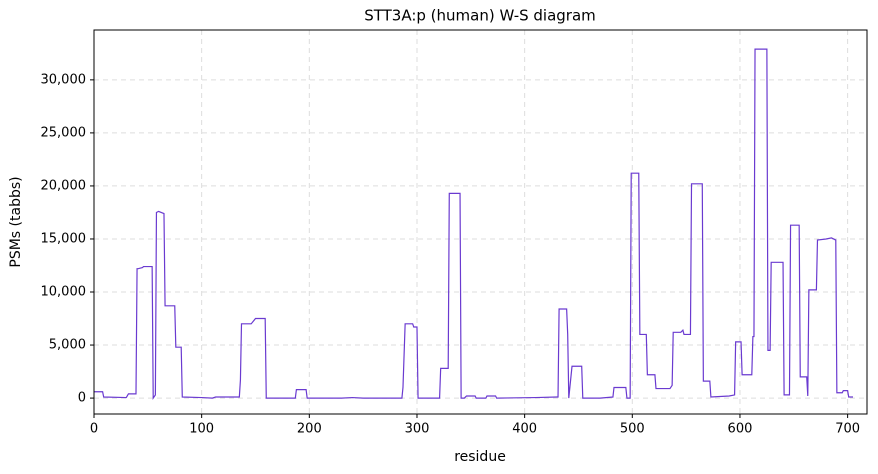  I want to click on y-tick-label: 10,000, so click(64, 292).